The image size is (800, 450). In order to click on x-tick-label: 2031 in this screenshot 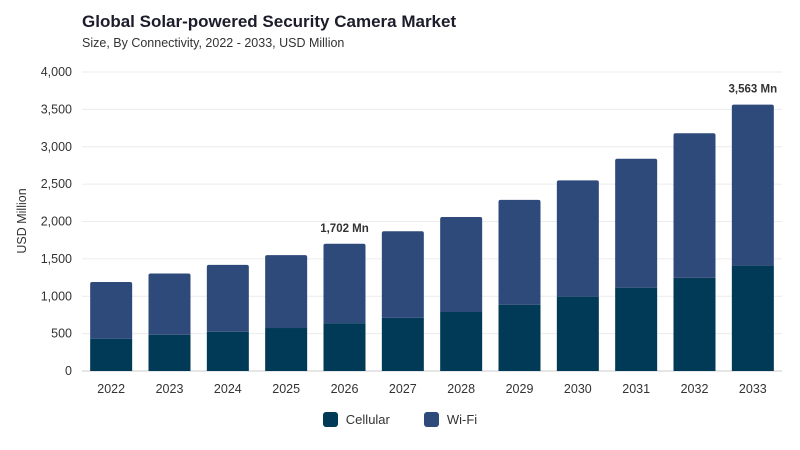, I will do `click(636, 389)`.